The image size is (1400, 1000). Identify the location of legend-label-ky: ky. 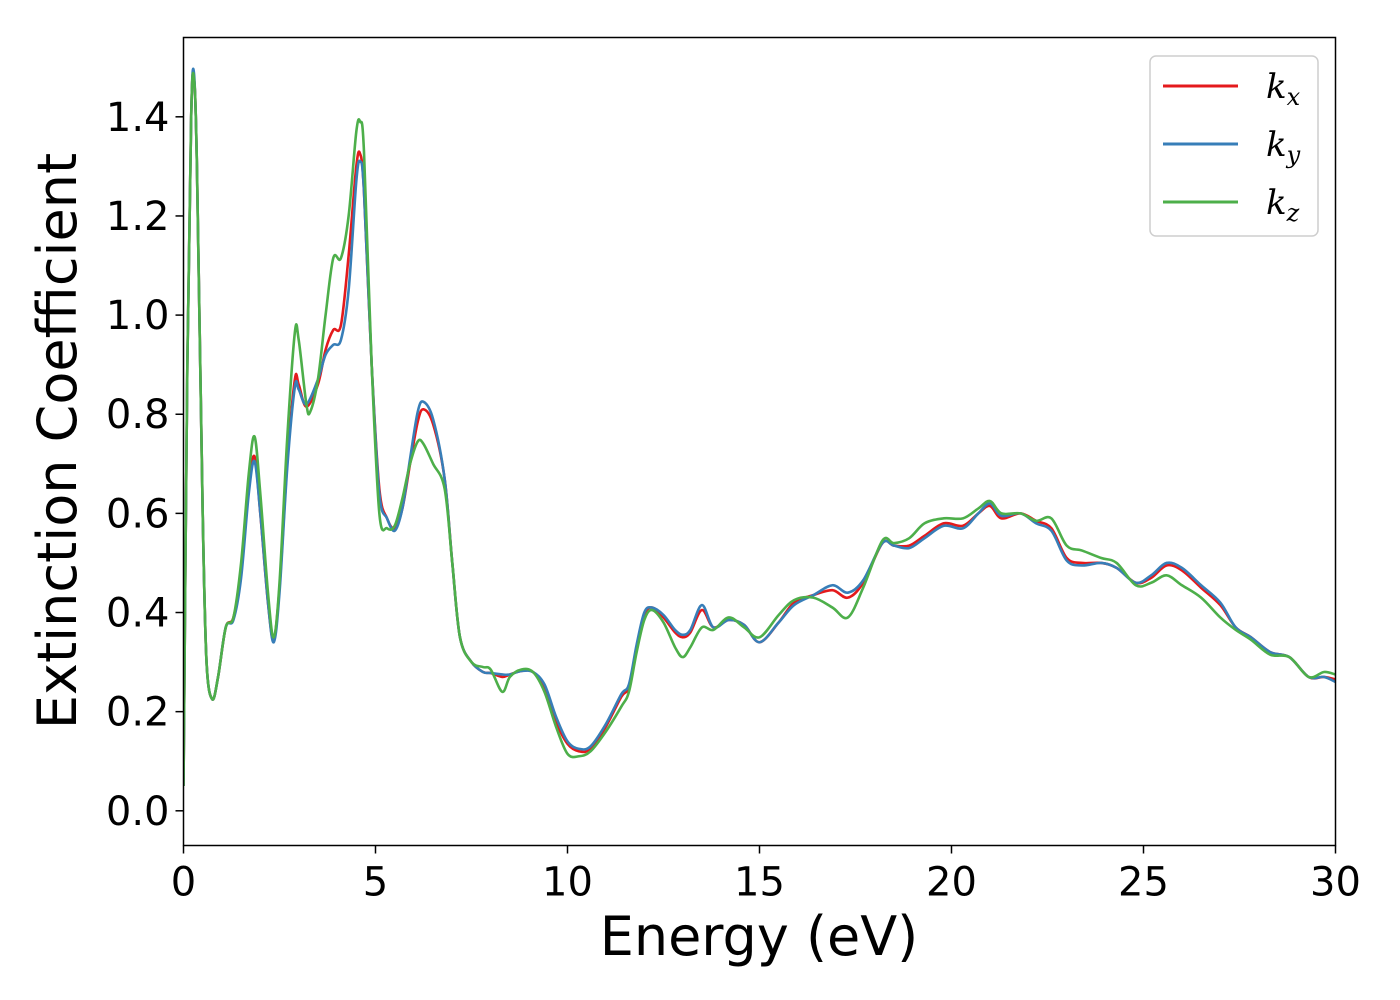
(1283, 147).